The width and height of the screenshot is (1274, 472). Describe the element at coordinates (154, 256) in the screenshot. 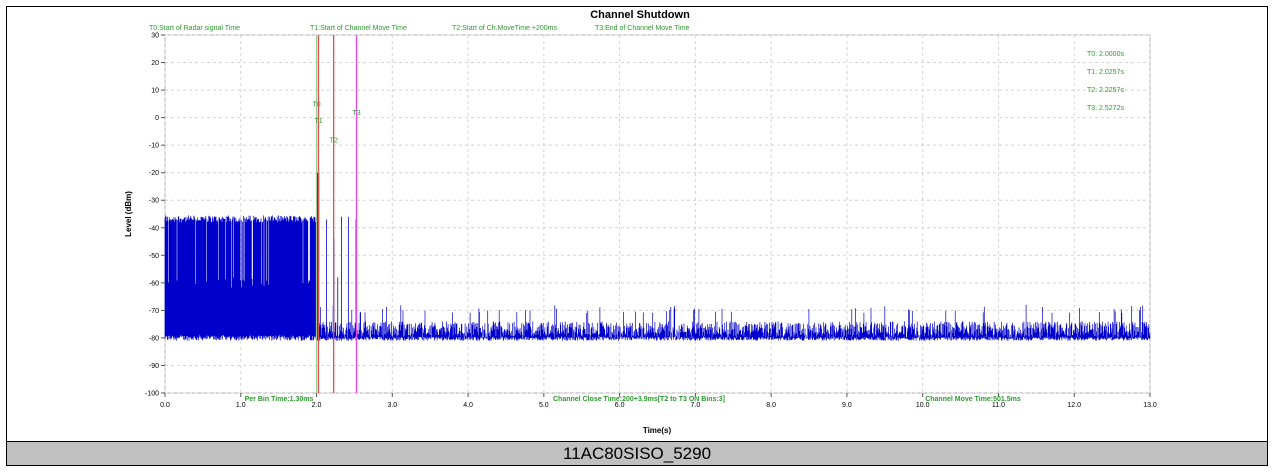

I see `y-tick-label: -50` at that location.